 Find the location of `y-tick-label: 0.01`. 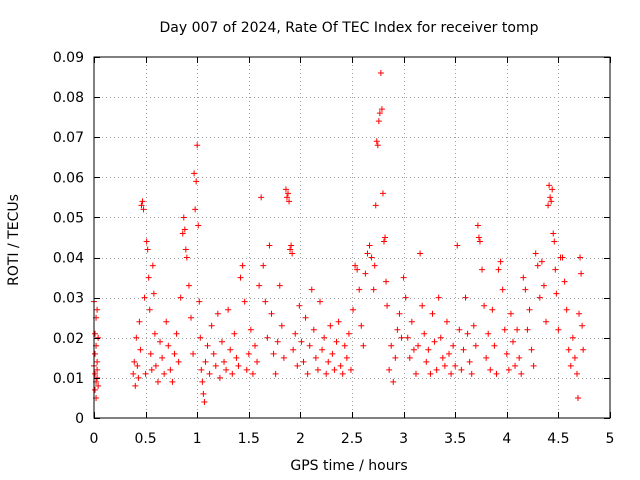

y-tick-label: 0.01 is located at coordinates (68, 379).